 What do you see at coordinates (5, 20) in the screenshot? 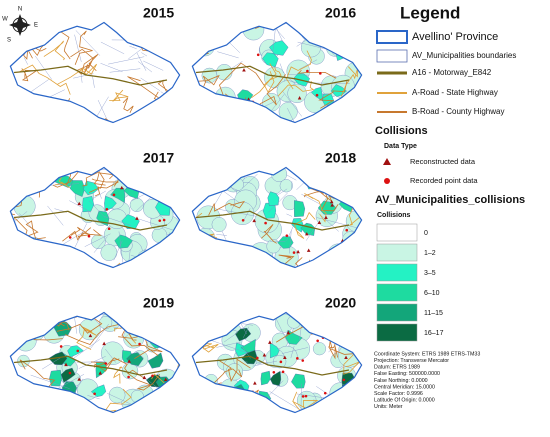
I see `compass-w: W` at bounding box center [5, 20].